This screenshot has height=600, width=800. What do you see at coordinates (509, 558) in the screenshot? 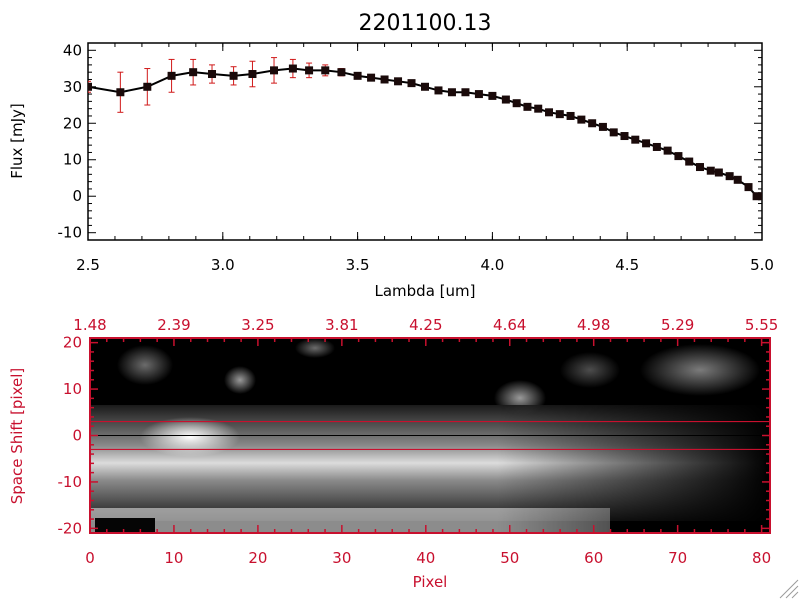
I see `x-tick-label: 50` at bounding box center [509, 558].